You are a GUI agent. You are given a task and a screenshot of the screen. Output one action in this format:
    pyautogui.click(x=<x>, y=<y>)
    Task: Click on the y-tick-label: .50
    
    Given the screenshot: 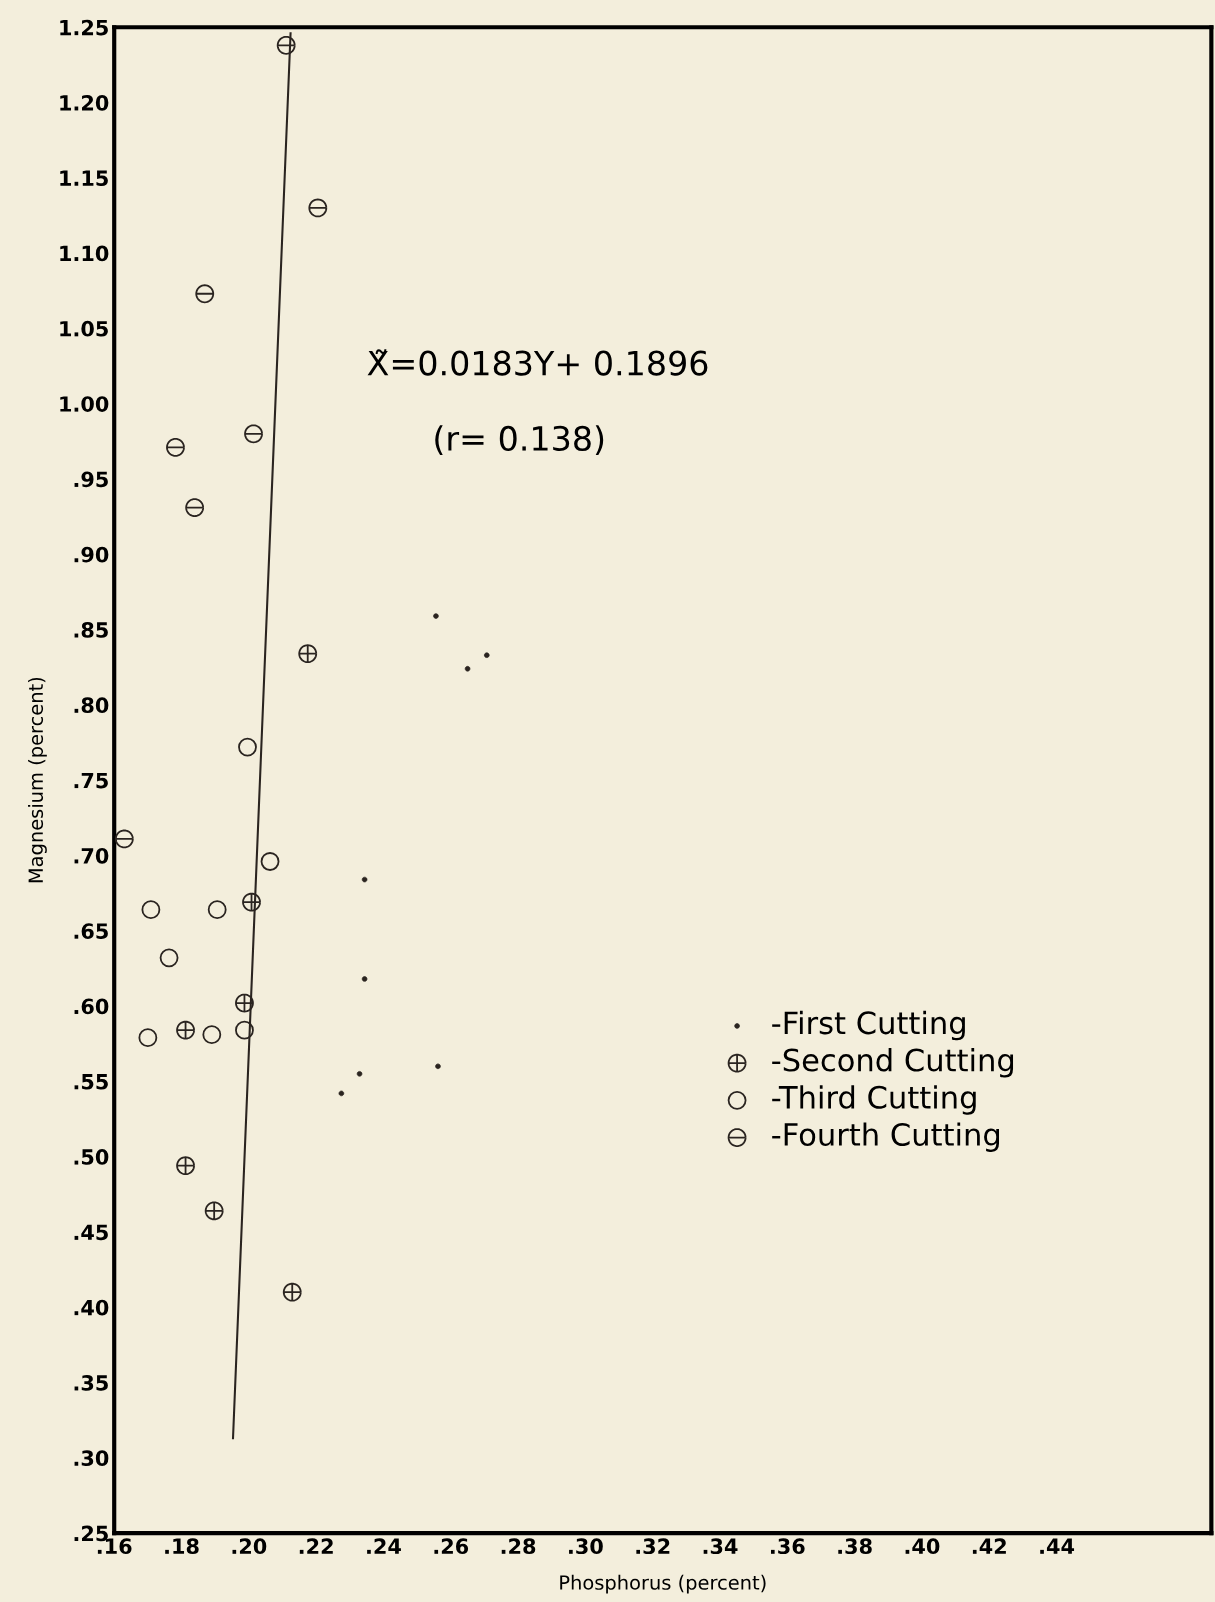 What is the action you would take?
    pyautogui.click(x=91, y=1157)
    